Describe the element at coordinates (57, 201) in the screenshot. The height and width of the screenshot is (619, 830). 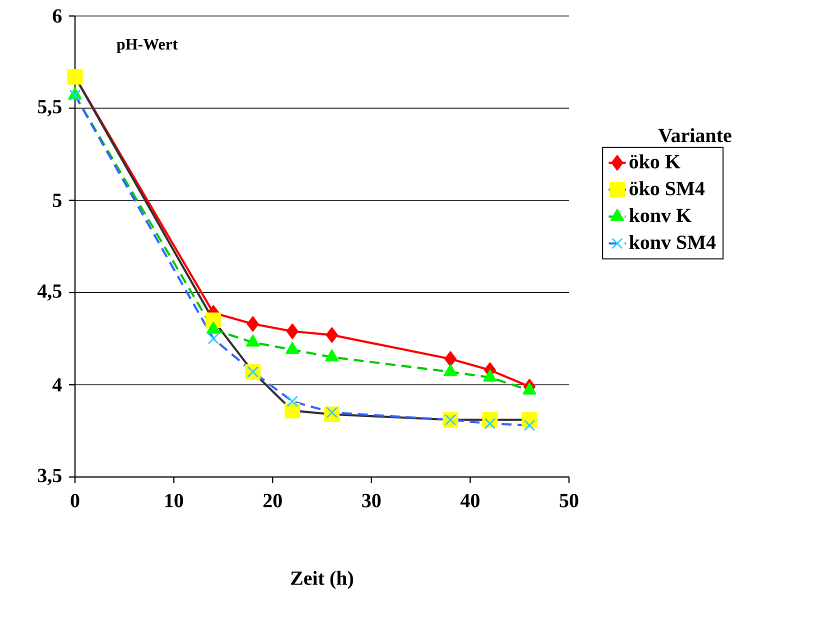
I see `y-tick-label: 5` at that location.